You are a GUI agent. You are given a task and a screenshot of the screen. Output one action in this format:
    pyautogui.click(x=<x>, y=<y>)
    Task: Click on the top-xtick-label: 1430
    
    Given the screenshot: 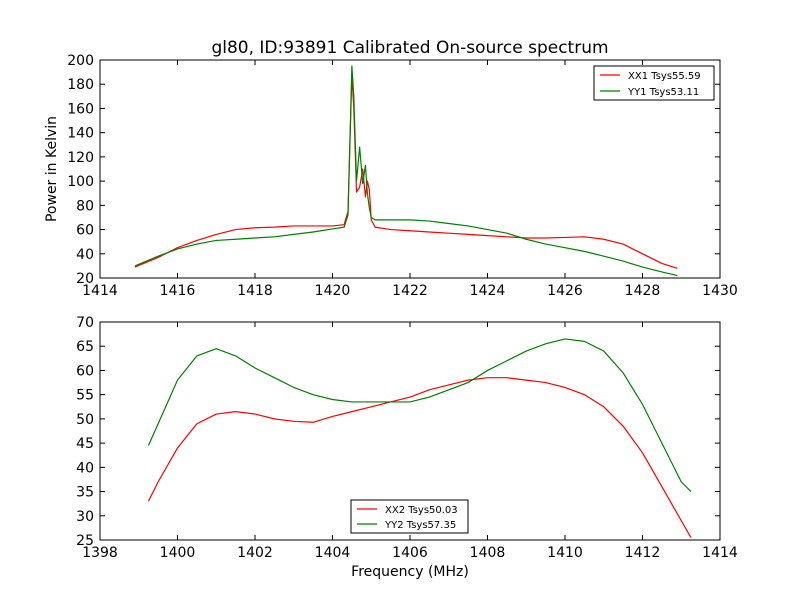 What is the action you would take?
    pyautogui.click(x=720, y=291)
    